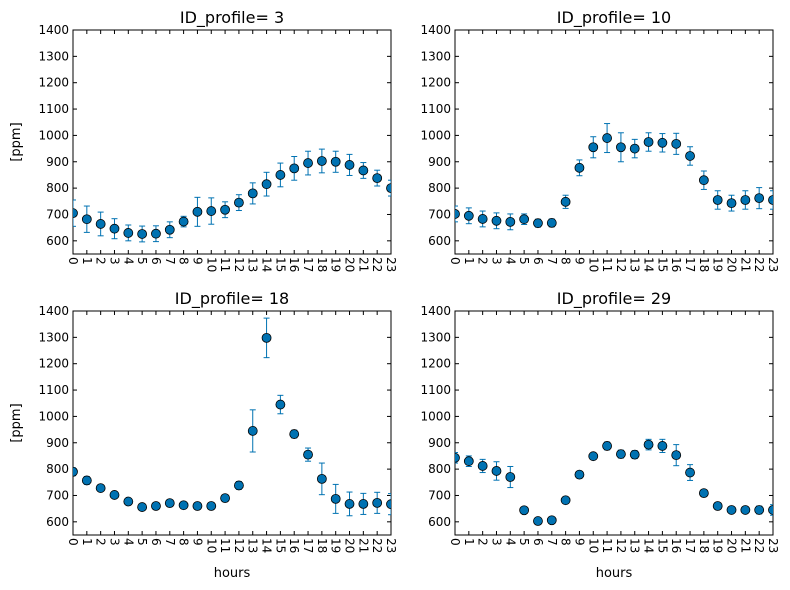  What do you see at coordinates (593, 545) in the screenshot?
I see `x-tick-label: 10` at bounding box center [593, 545].